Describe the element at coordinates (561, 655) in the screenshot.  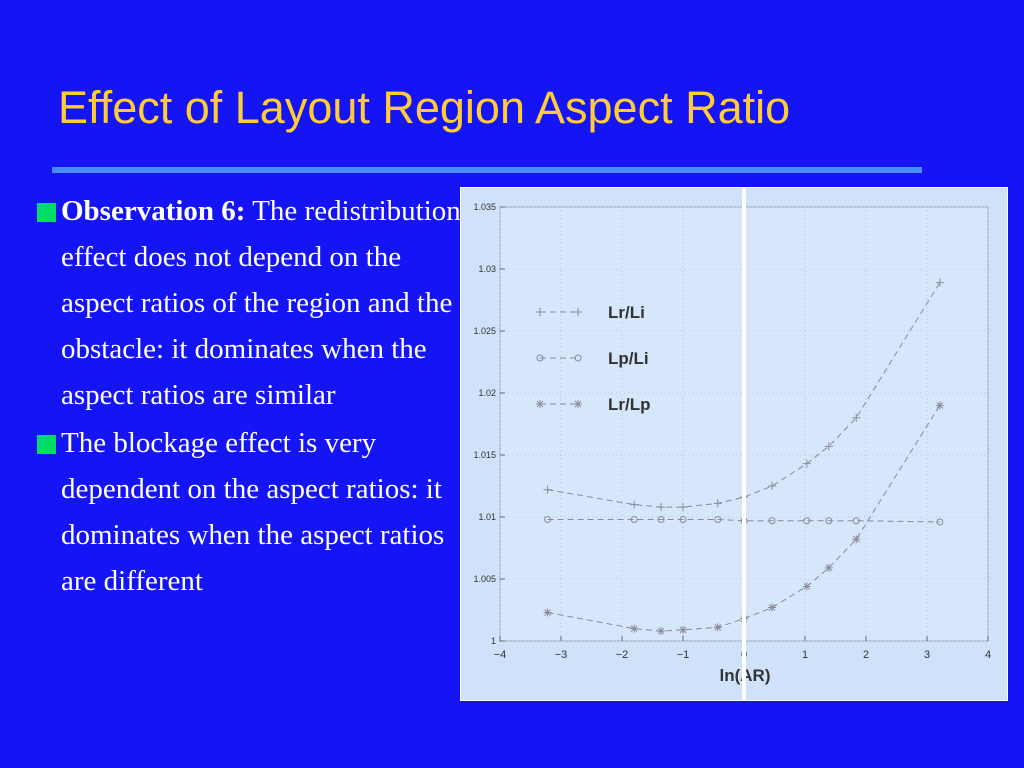
I see `x-tick-label: −3` at that location.